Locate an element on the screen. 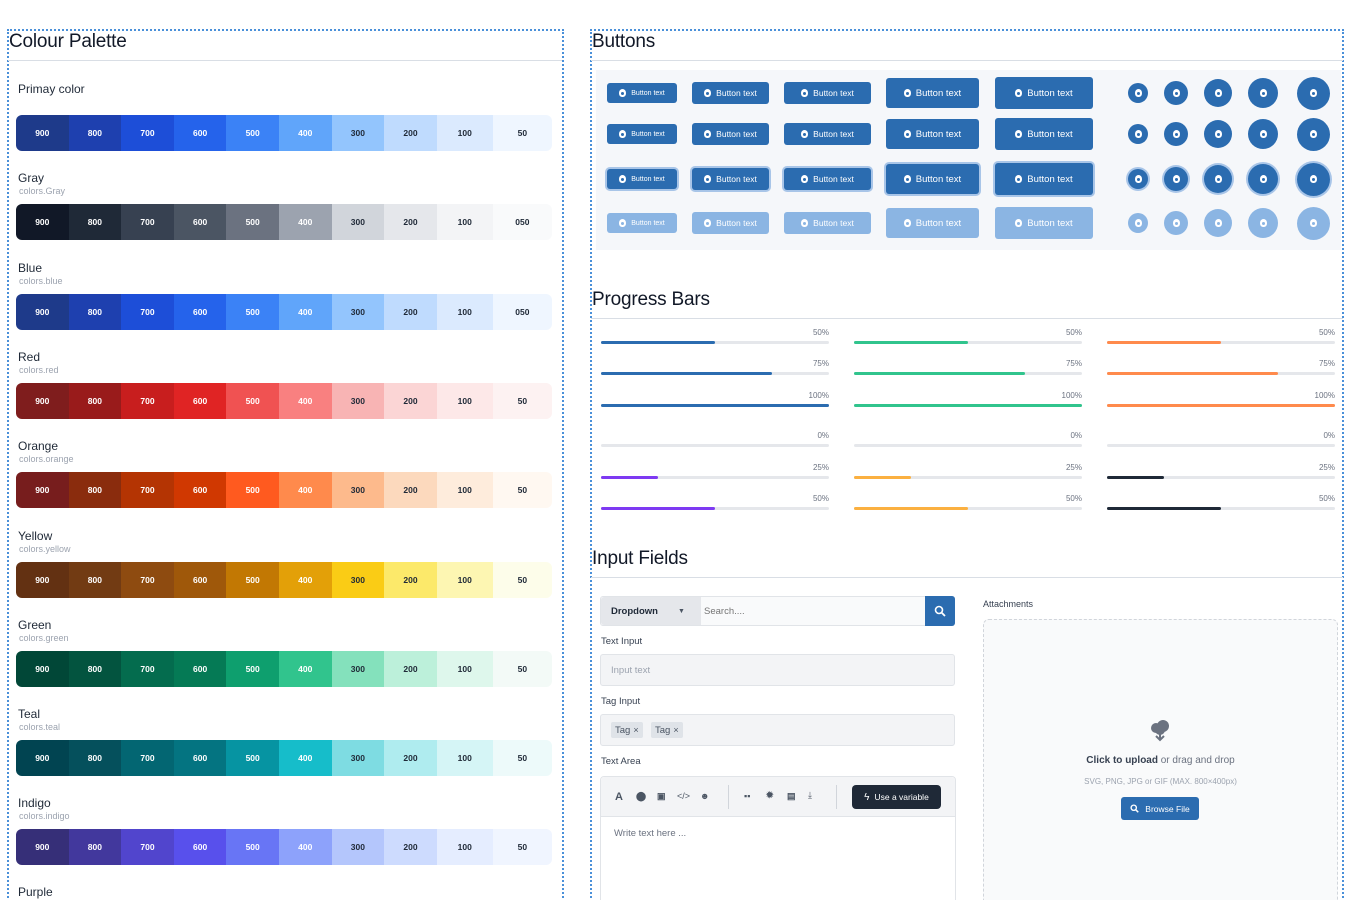  search-input is located at coordinates (811, 611).